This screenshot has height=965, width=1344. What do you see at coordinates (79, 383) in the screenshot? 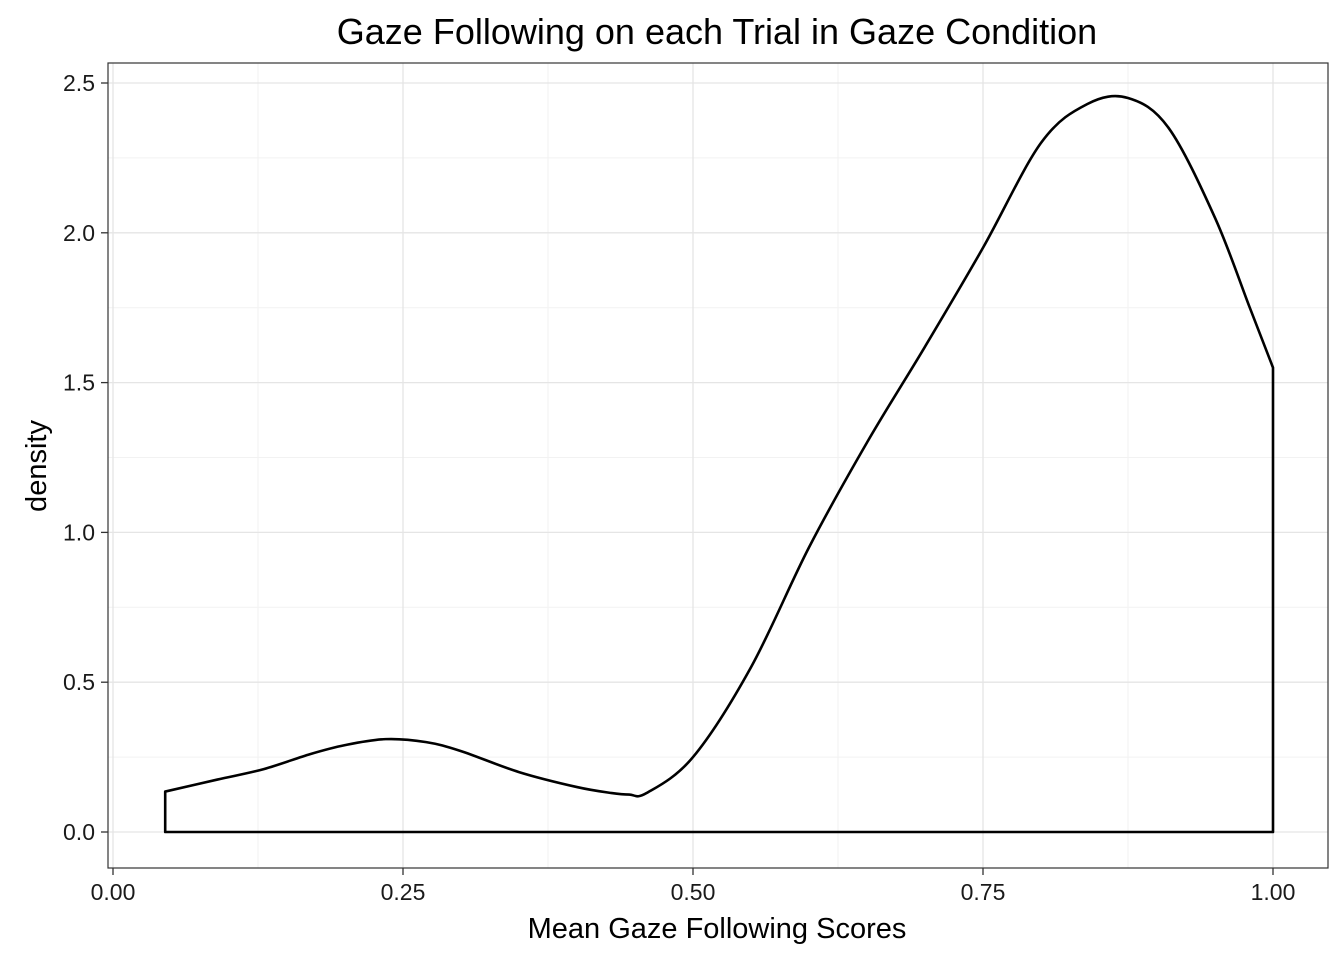
I see `y-tick-label: 1.5` at bounding box center [79, 383].